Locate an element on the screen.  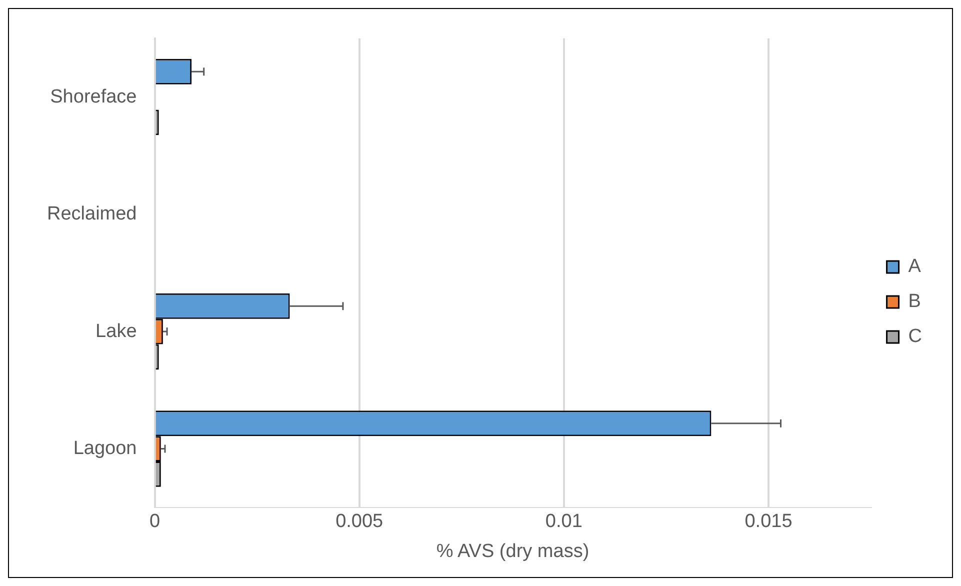
y-tick-label: Lagoon is located at coordinates (105, 449).